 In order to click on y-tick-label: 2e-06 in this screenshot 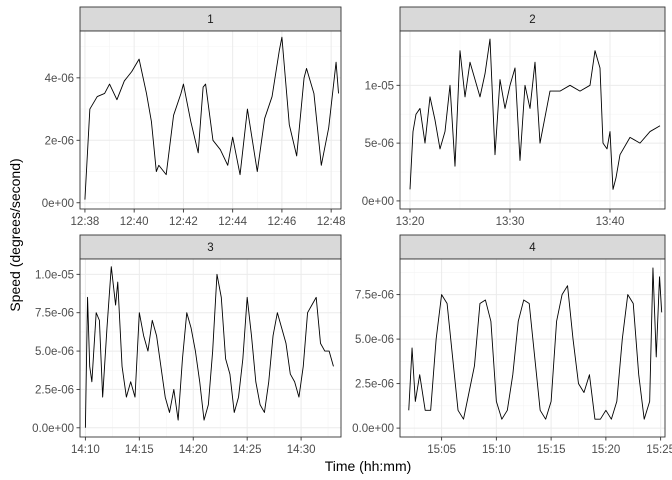, I will do `click(59, 141)`.